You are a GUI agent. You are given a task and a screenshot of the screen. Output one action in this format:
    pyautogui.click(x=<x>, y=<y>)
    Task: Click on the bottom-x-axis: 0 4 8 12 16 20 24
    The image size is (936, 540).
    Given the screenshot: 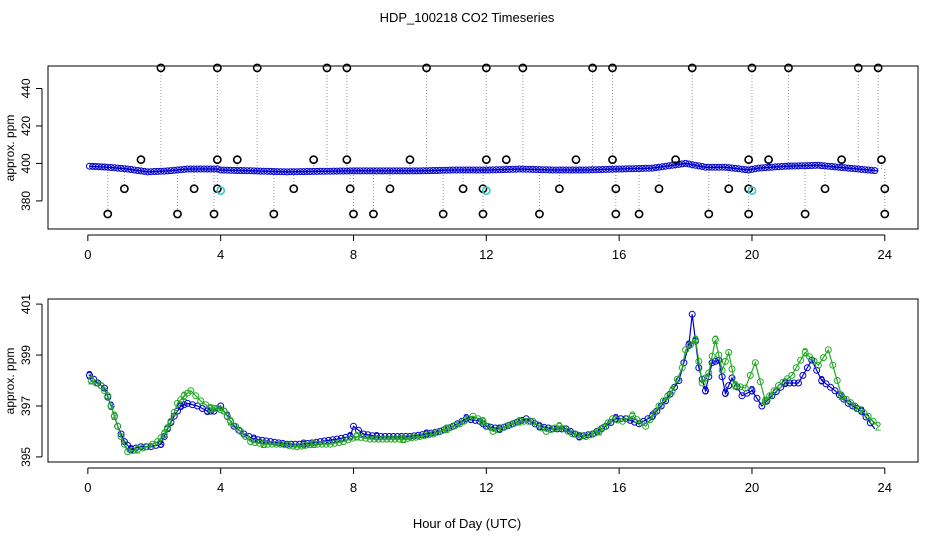 What is the action you would take?
    pyautogui.click(x=488, y=481)
    